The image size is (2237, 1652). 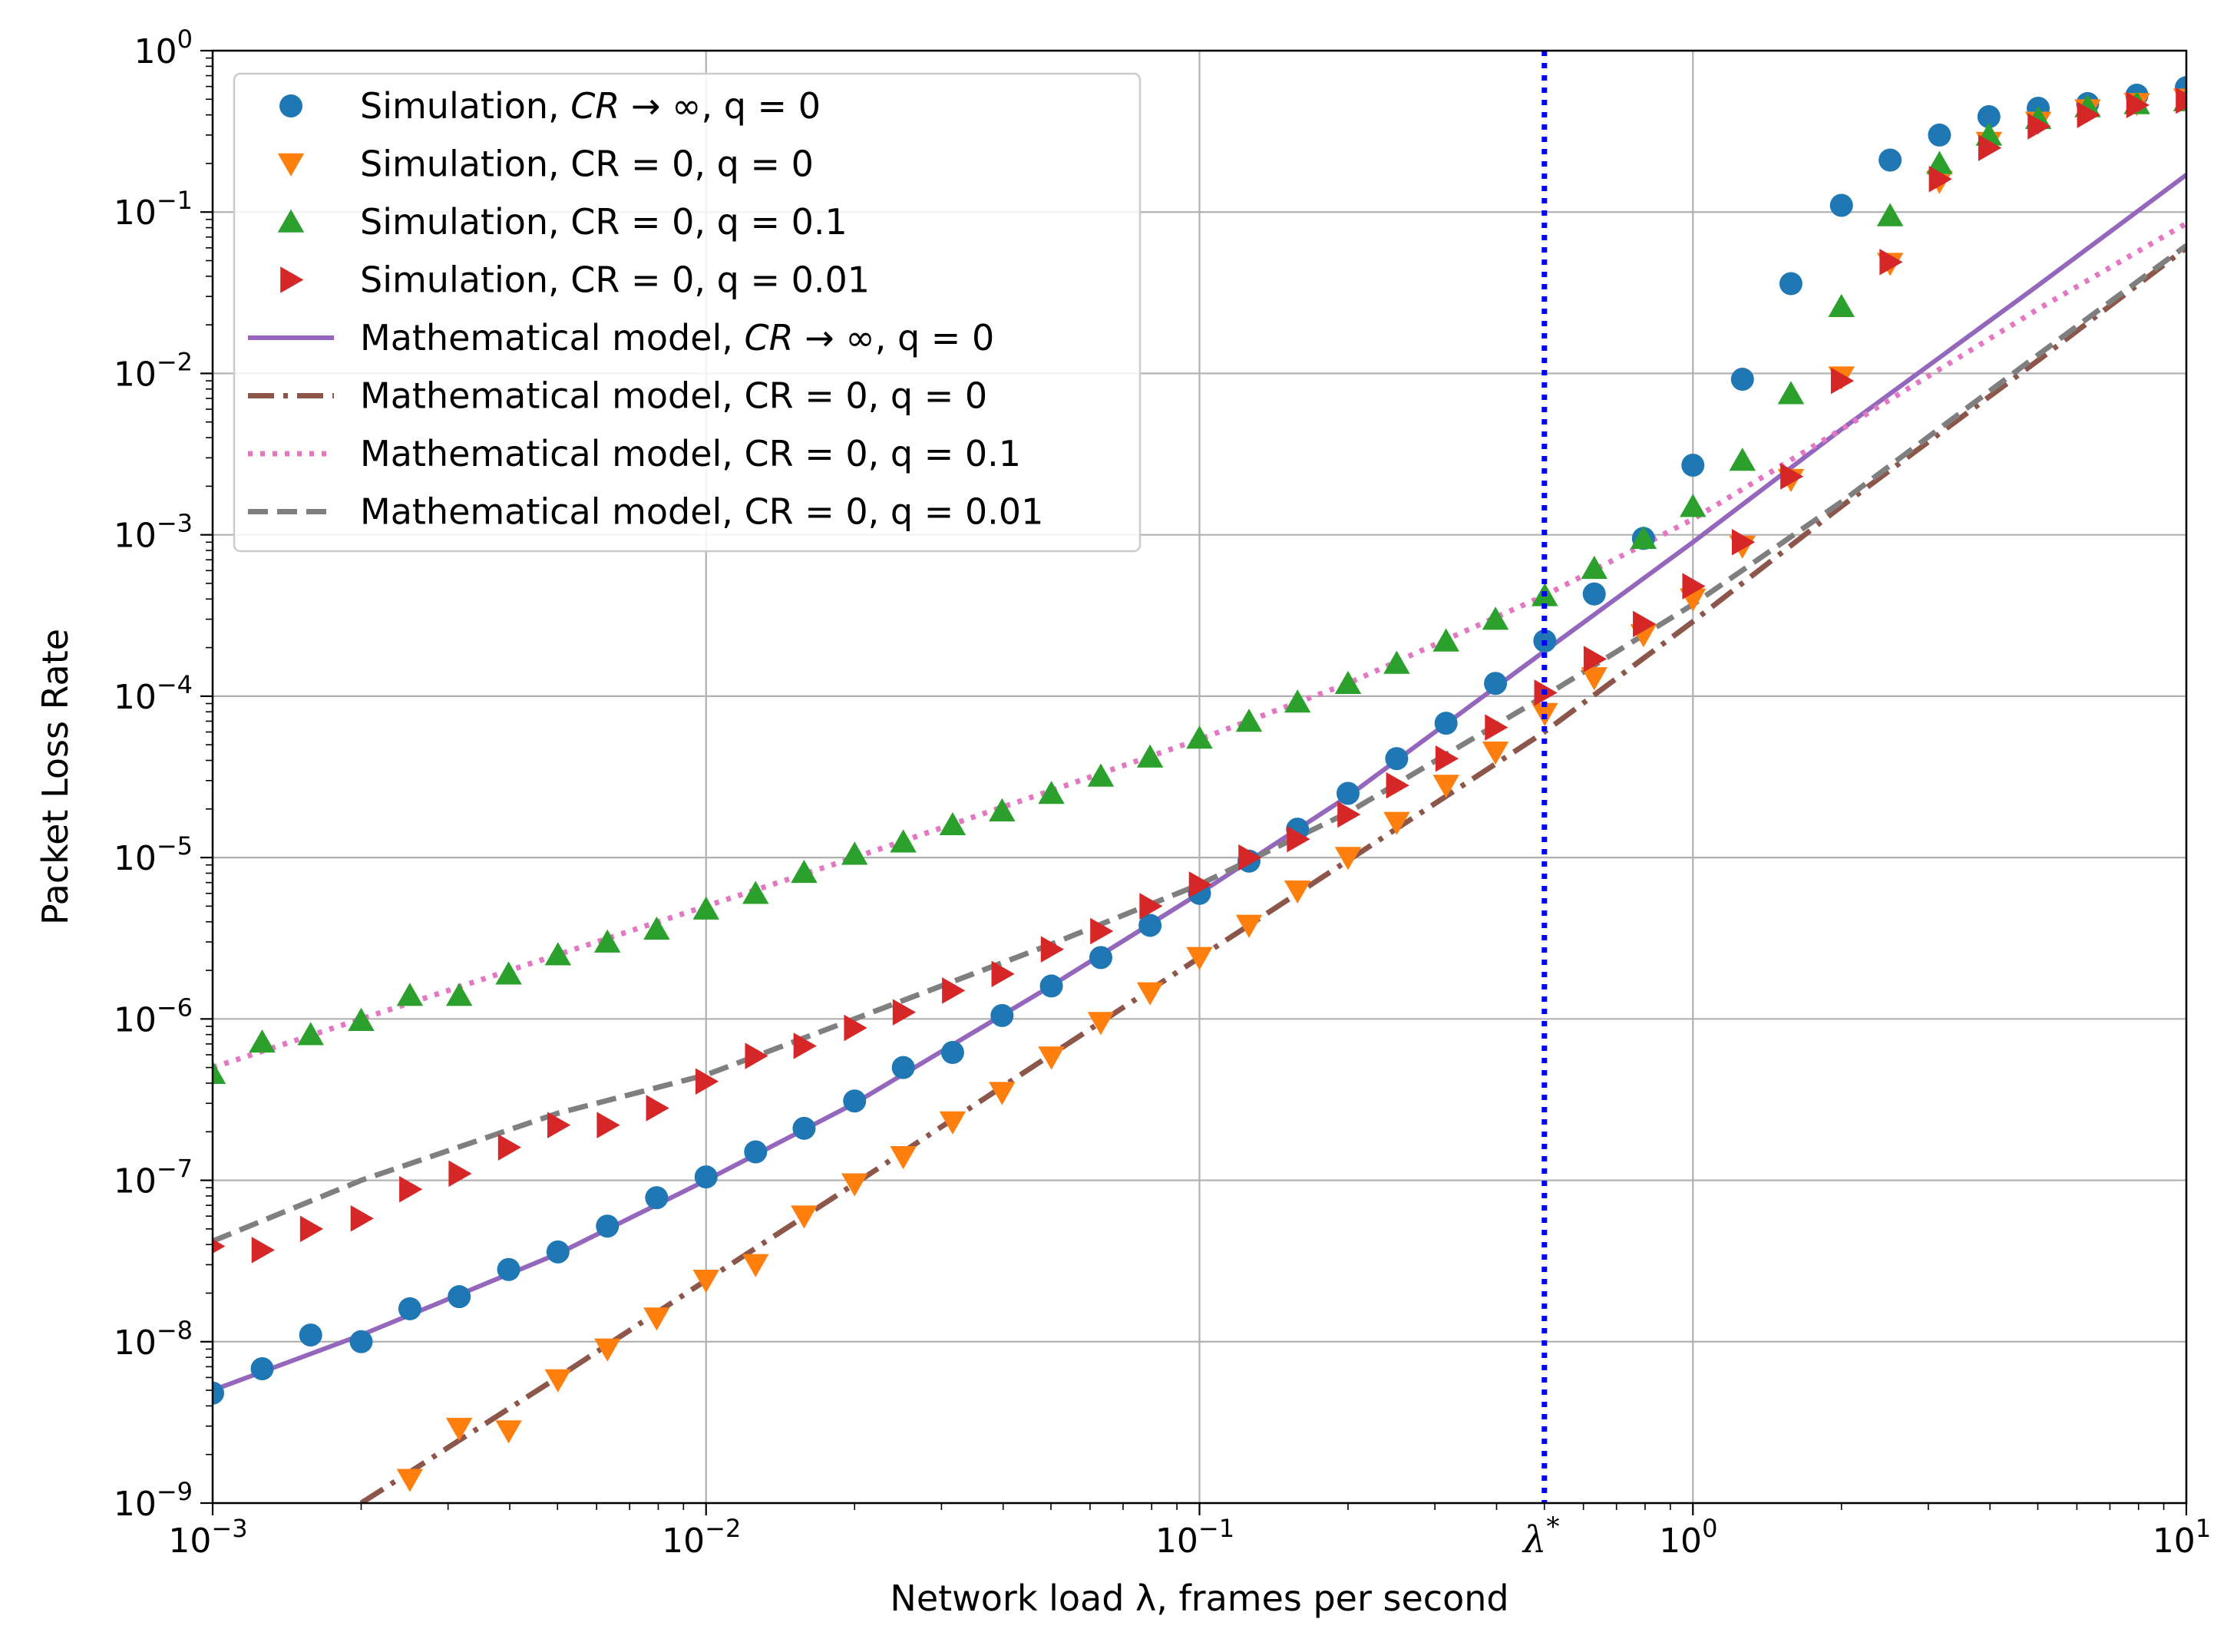 I want to click on x-tick-label: 10⁻², so click(x=701, y=1537).